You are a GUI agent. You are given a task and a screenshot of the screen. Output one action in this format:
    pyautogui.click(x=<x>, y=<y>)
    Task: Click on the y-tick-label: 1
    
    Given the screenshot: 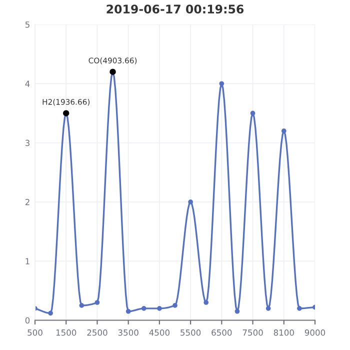 What is the action you would take?
    pyautogui.click(x=28, y=261)
    